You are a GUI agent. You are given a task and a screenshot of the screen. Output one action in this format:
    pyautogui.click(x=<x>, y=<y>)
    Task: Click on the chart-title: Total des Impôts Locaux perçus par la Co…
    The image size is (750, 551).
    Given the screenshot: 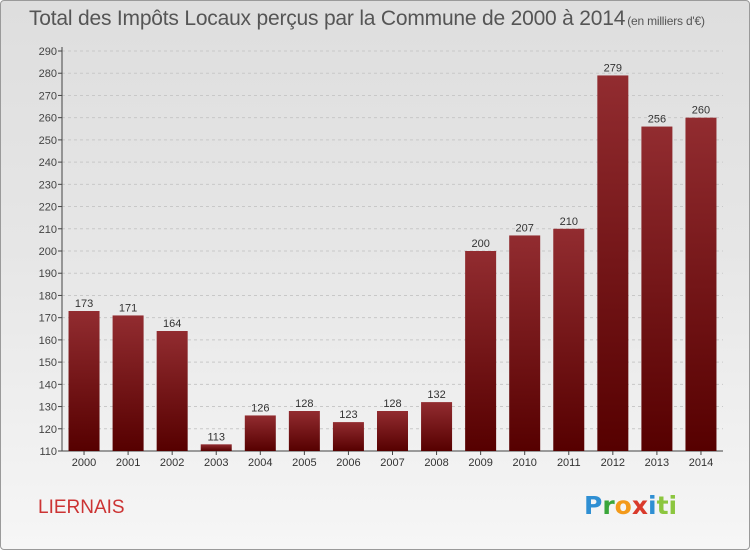 What is the action you would take?
    pyautogui.click(x=367, y=19)
    